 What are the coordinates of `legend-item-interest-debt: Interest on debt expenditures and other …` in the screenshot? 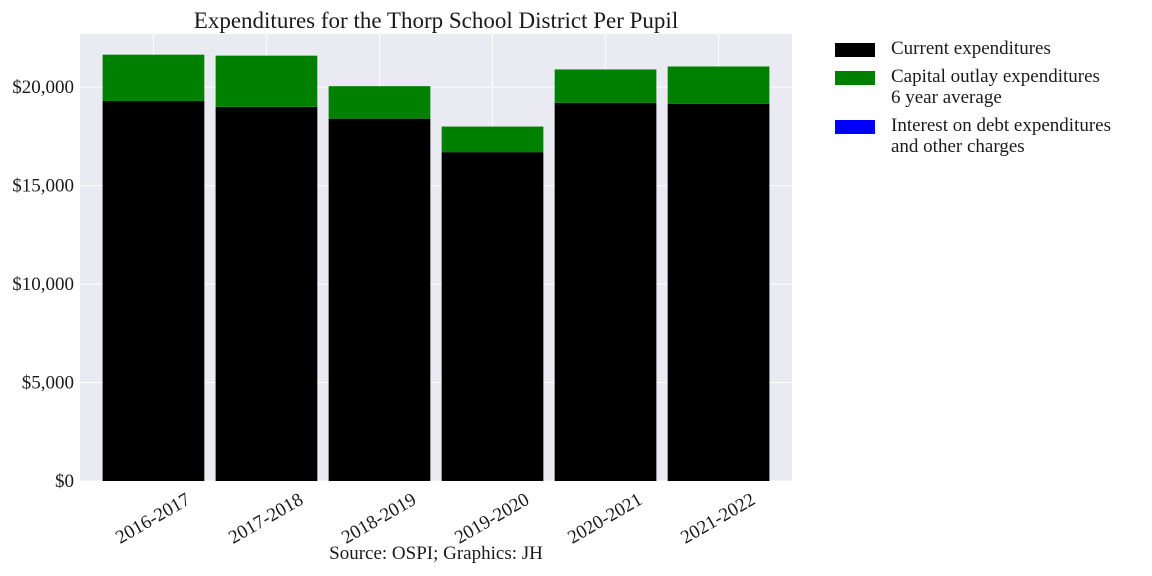 It's located at (990, 136).